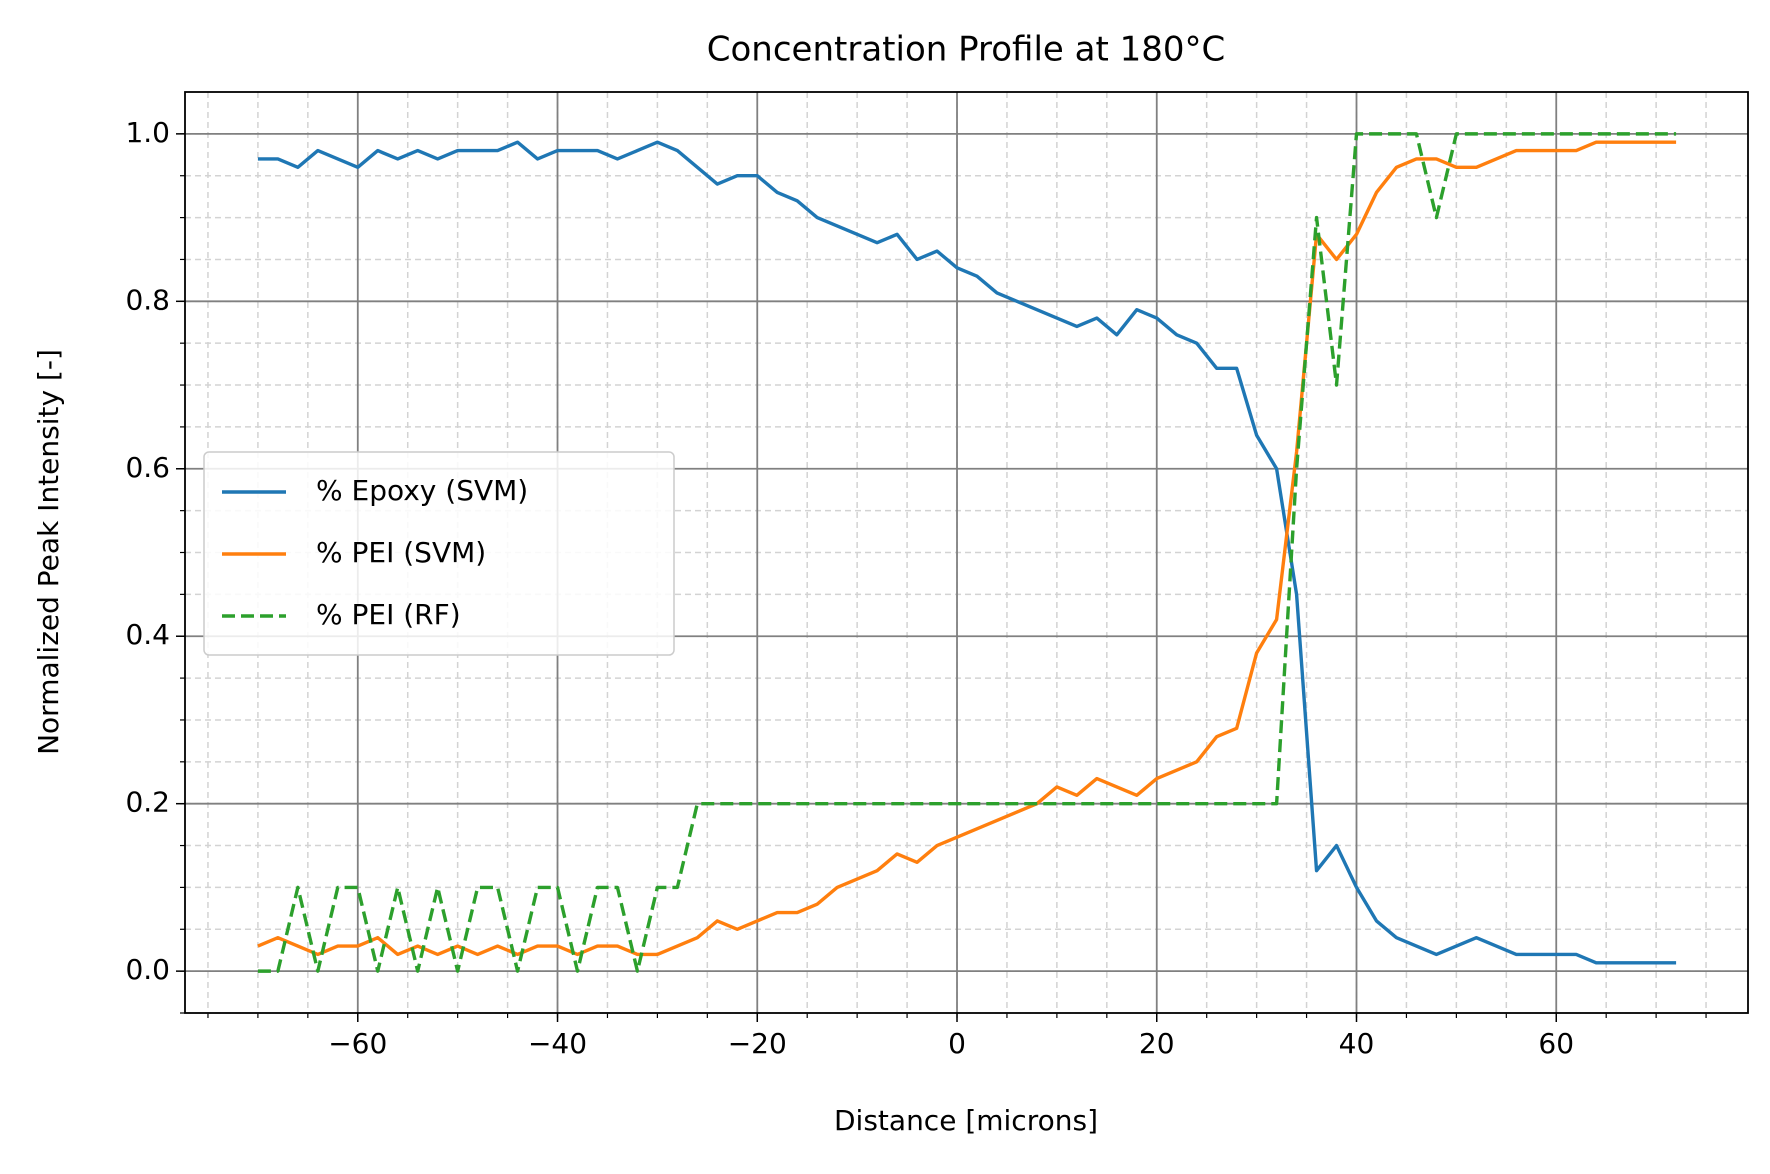  I want to click on x-tick-label: 60, so click(1556, 1043).